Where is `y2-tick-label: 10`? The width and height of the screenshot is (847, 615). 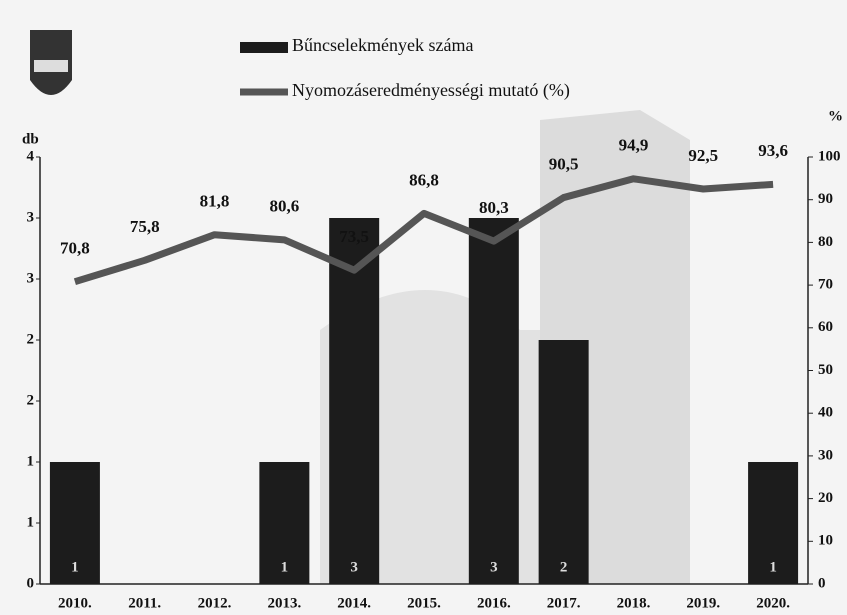
y2-tick-label: 10 is located at coordinates (825, 541).